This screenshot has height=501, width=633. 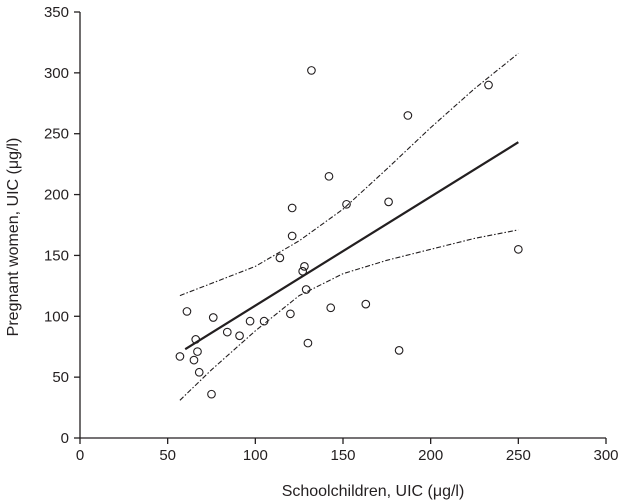 I want to click on y-tick-label: 300, so click(x=56, y=73).